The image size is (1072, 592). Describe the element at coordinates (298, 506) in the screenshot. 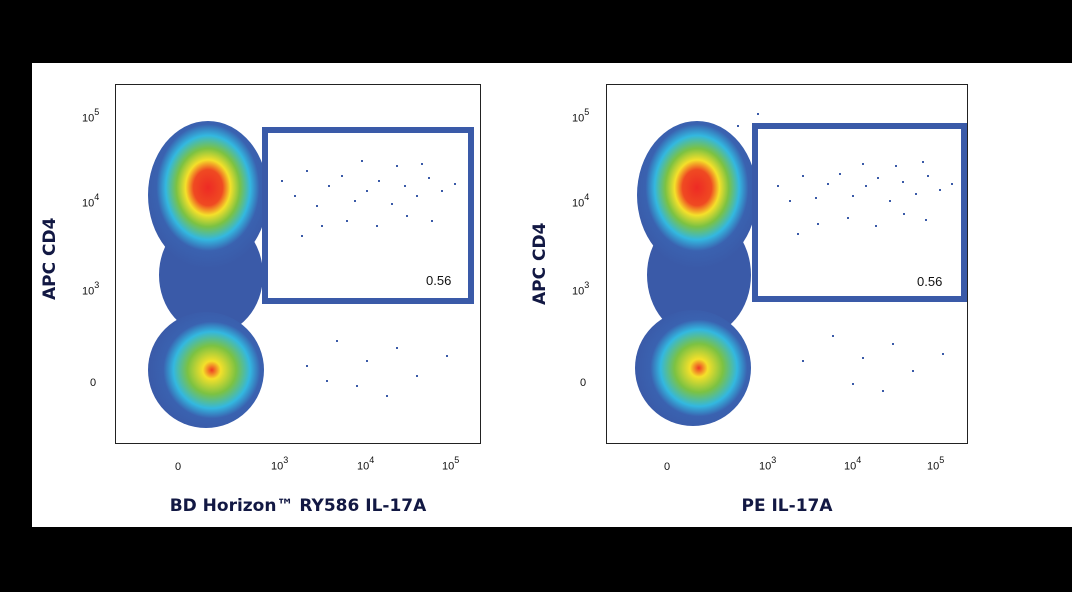

I see `x-axis-label: BD Horizon™ RY586 IL-17A` at that location.